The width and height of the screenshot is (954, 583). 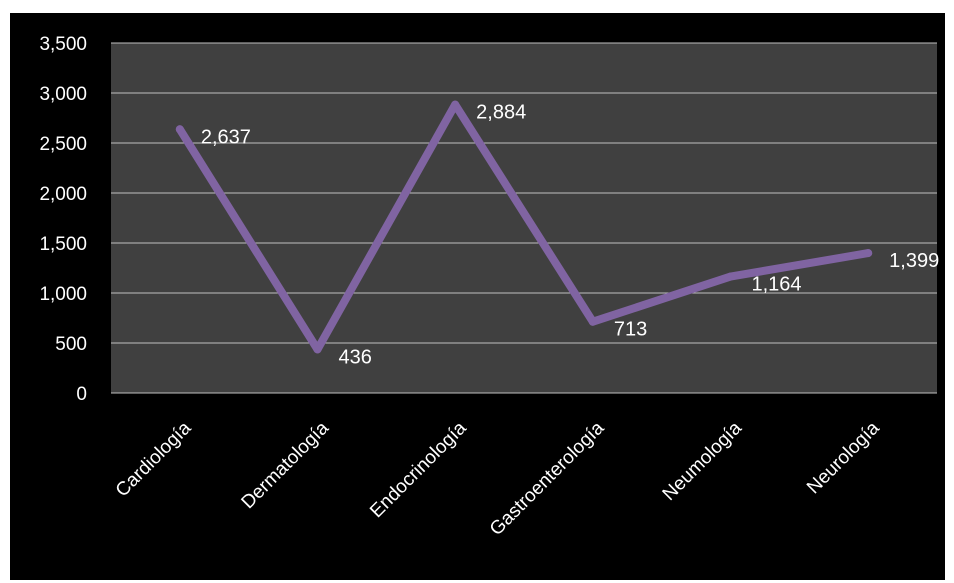 I want to click on y-axis-tick-labels: 0 500 1,000 1,500 2,000 2,500 3,000 3,500, so click(x=63, y=219).